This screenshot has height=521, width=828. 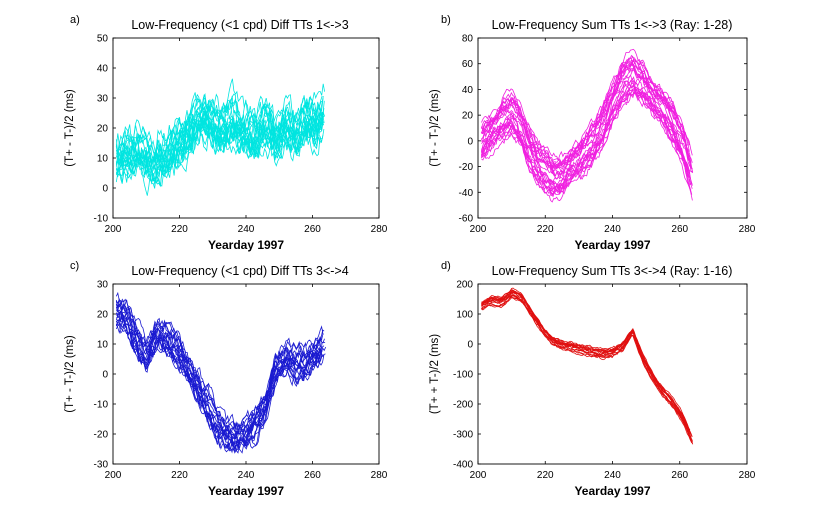 What do you see at coordinates (446, 20) in the screenshot?
I see `panel-label: b)` at bounding box center [446, 20].